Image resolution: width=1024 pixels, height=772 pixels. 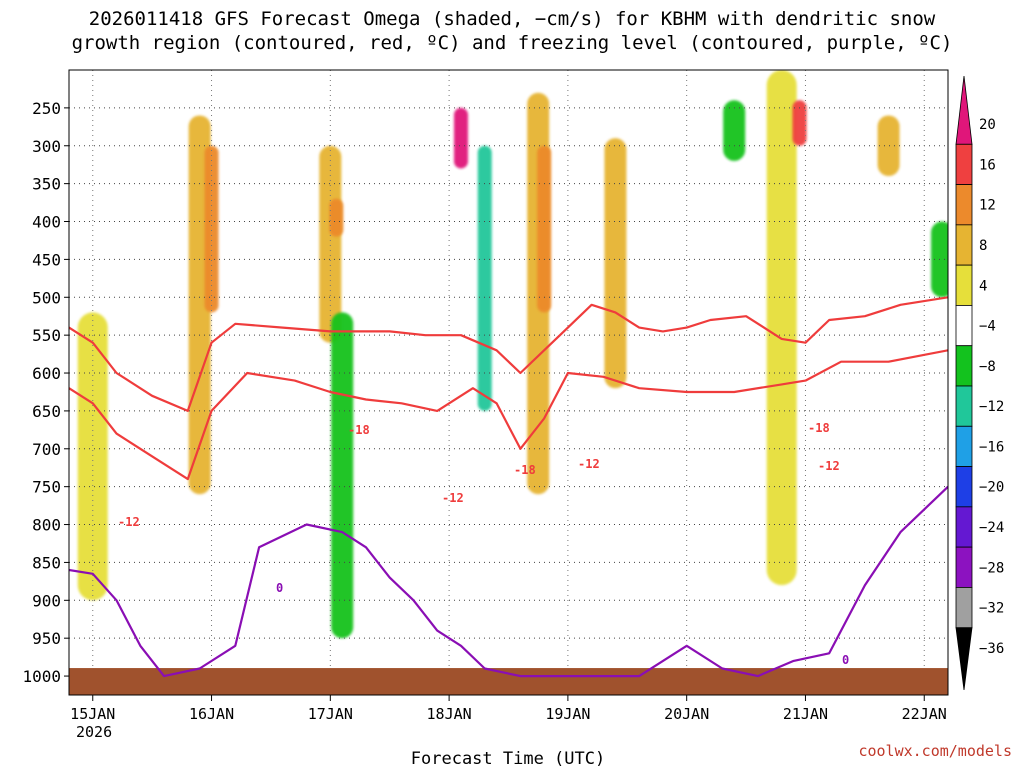 I want to click on contour-label-dgz-lower-4: -12, so click(x=829, y=466).